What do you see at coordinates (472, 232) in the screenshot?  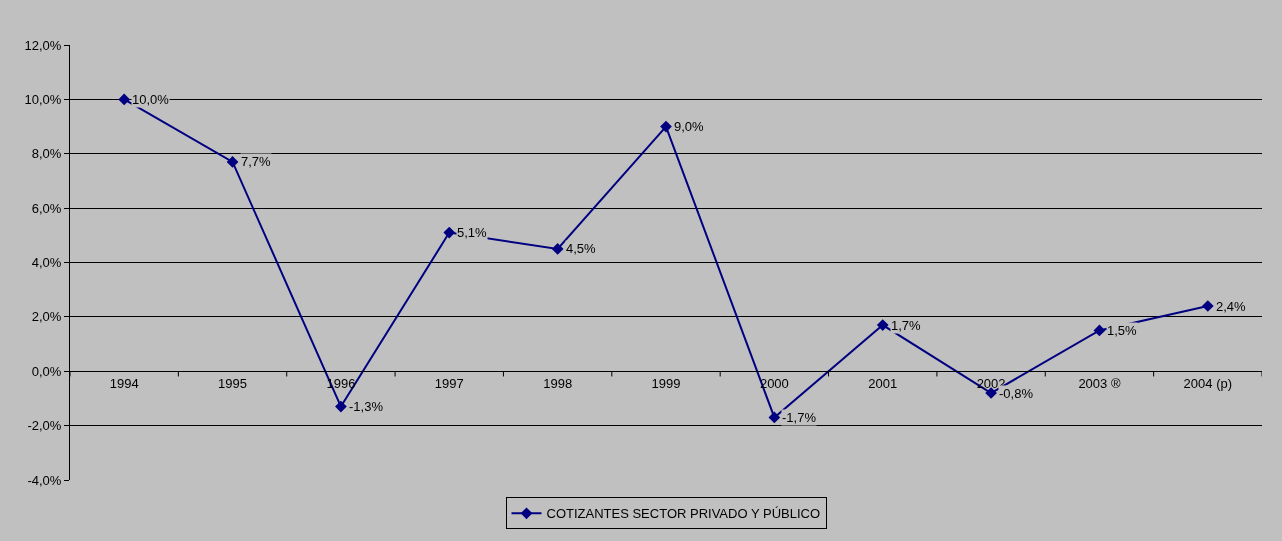 I see `data-label: 5,1%` at bounding box center [472, 232].